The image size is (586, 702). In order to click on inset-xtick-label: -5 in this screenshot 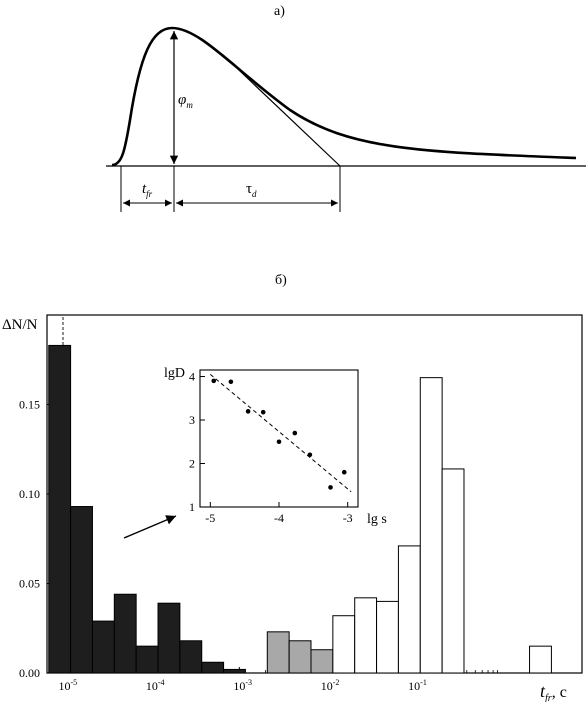, I will do `click(210, 518)`.